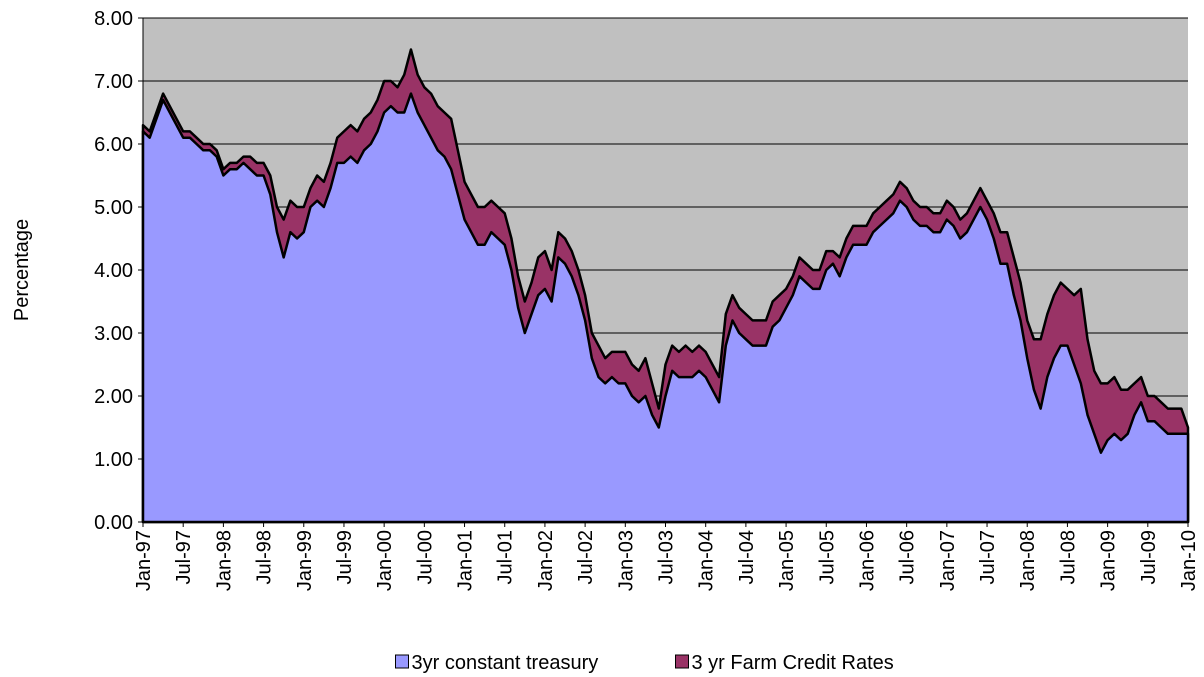 This screenshot has height=677, width=1204. Describe the element at coordinates (793, 663) in the screenshot. I see `legend-label: 3 yr Farm Credit Rates` at that location.